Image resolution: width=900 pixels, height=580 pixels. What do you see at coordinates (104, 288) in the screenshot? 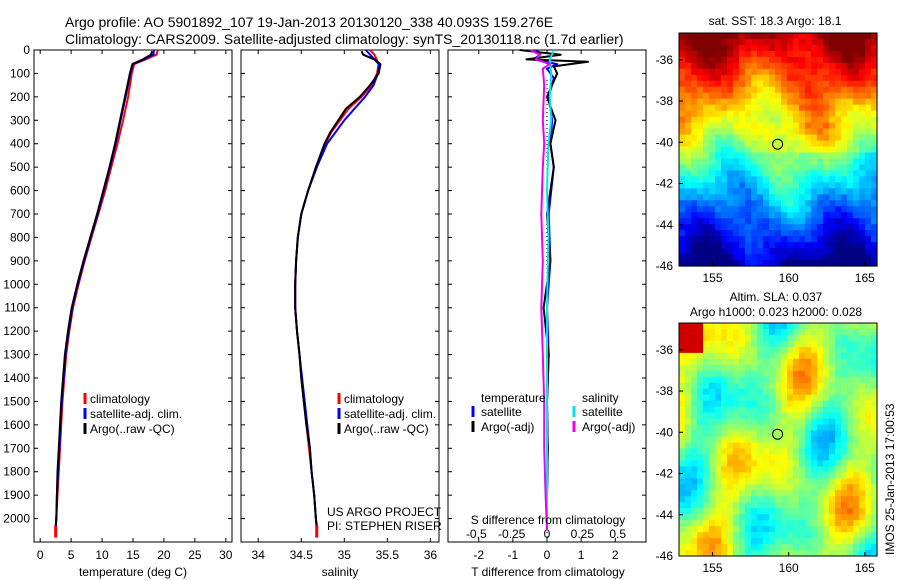
I see `series-line-argo-raw-qc-` at bounding box center [104, 288].